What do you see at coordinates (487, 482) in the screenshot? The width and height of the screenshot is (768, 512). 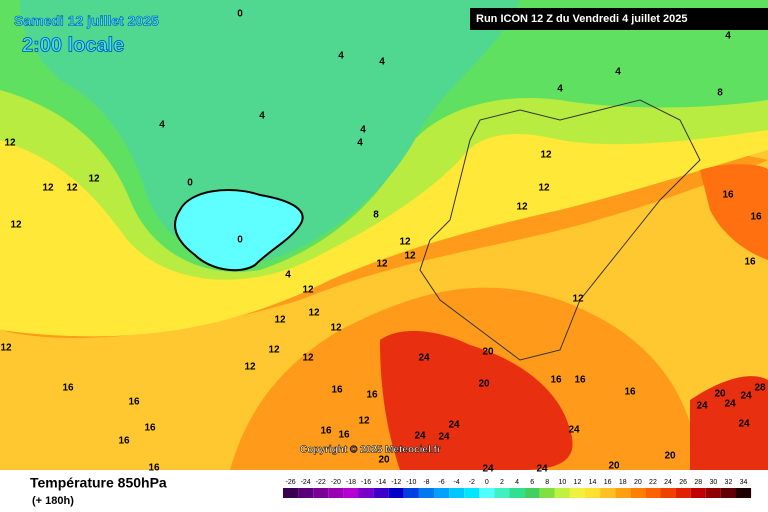 I see `scale-label: 0` at bounding box center [487, 482].